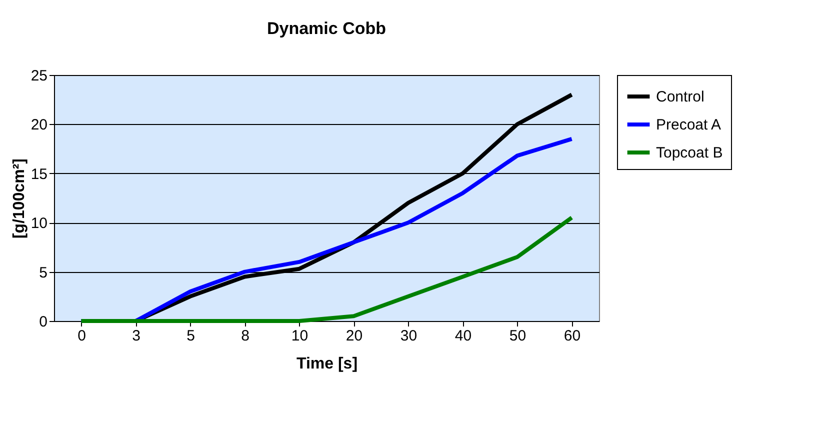  I want to click on chart-title: Dynamic Cobb, so click(326, 28).